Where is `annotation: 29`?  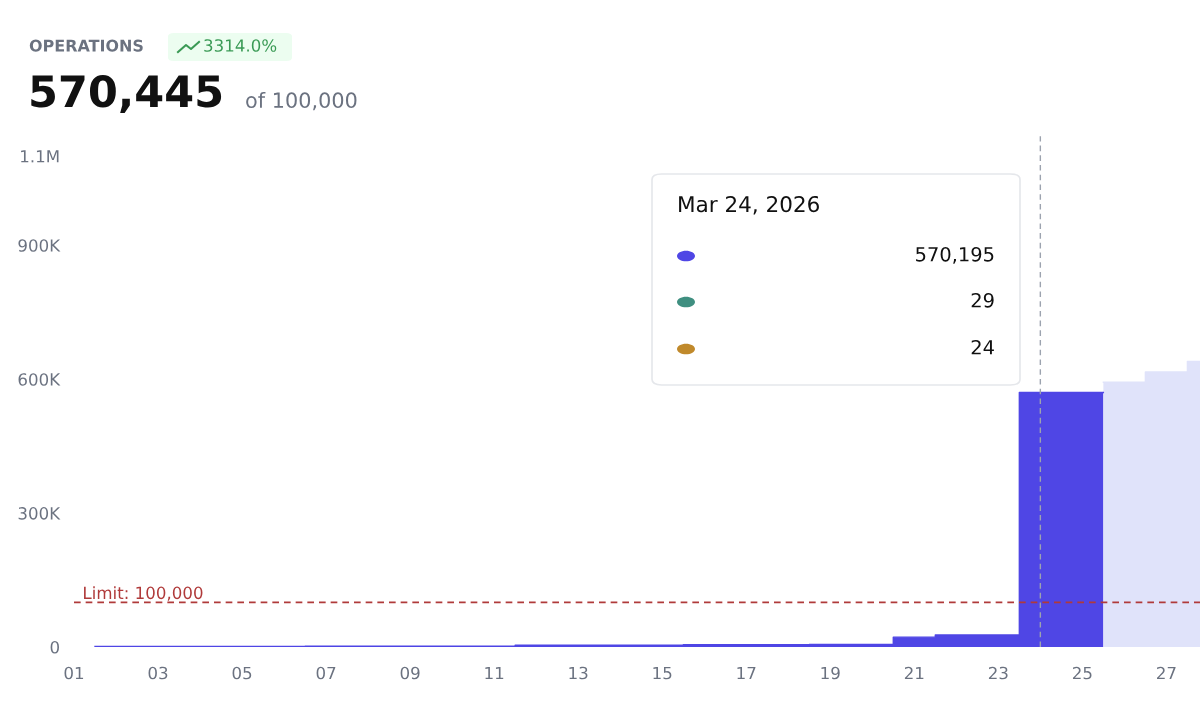 annotation: 29 is located at coordinates (982, 300).